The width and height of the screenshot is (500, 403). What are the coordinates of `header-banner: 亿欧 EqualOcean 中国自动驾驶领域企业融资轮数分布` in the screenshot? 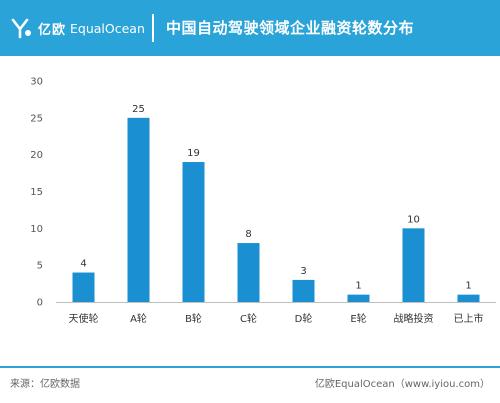 It's located at (250, 28).